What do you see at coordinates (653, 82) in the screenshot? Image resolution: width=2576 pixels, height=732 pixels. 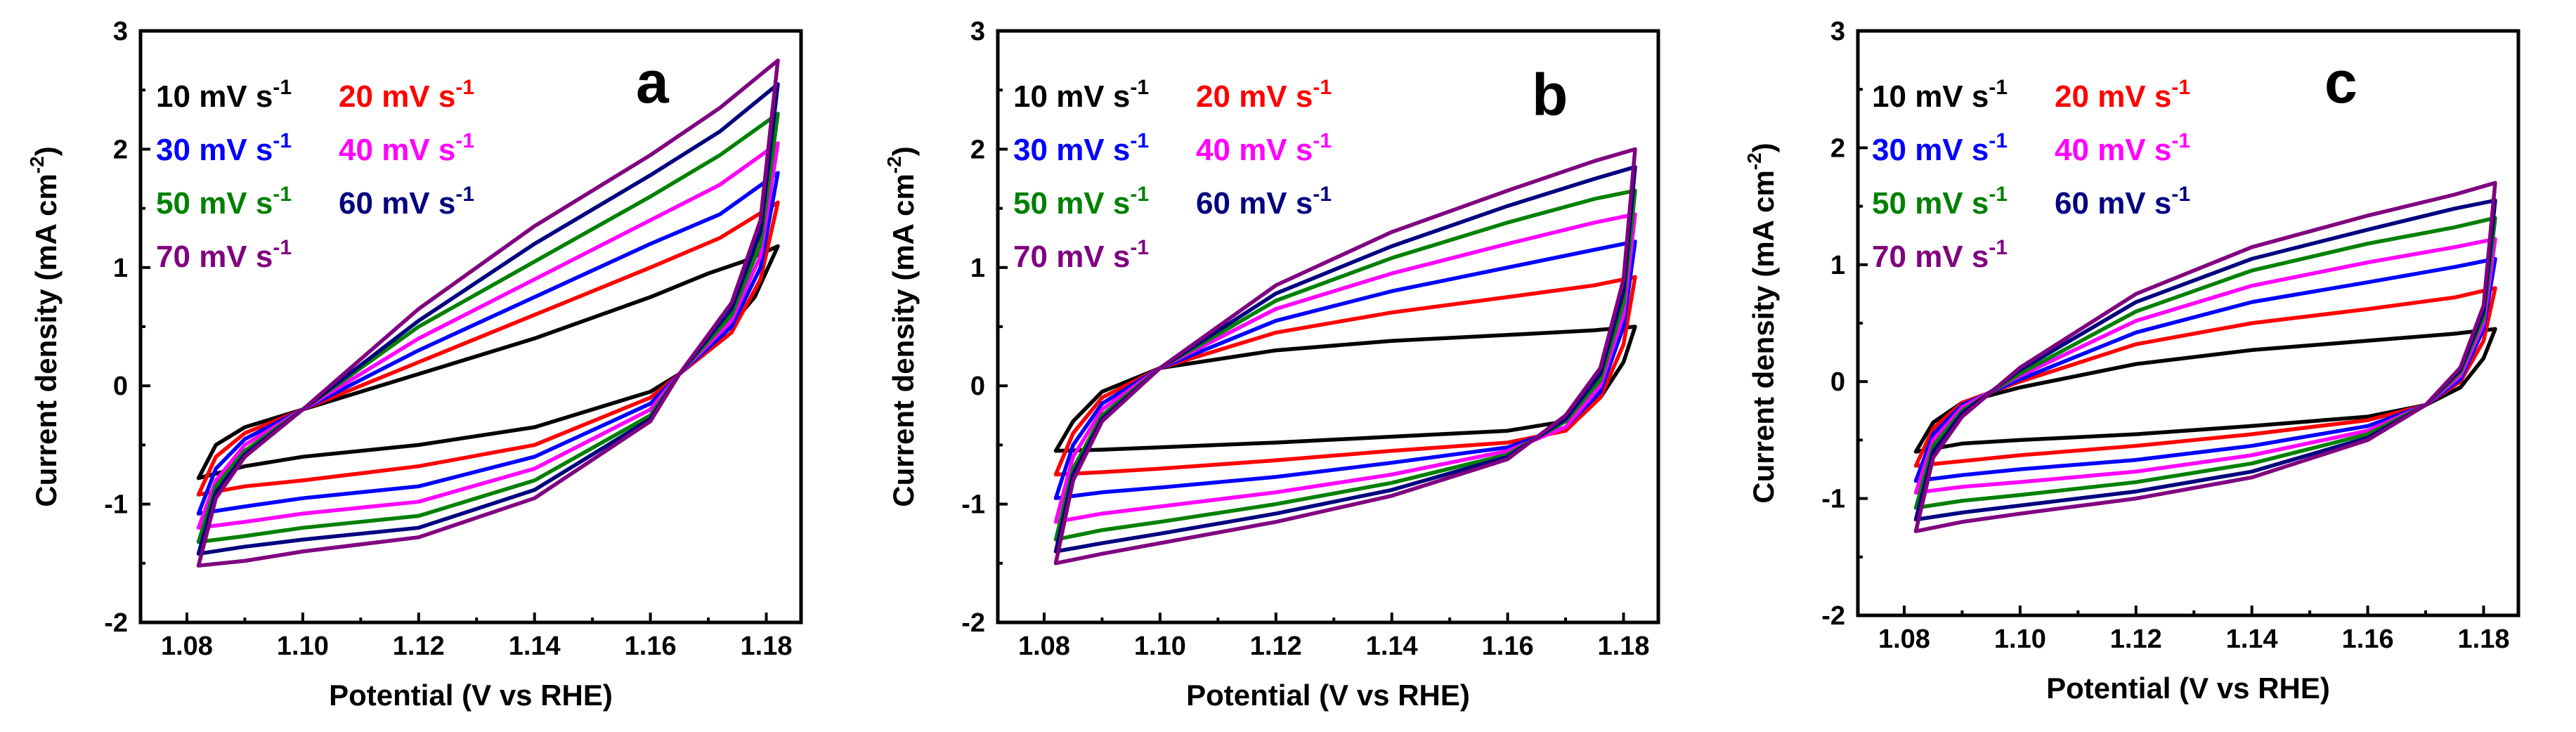 I see `panel-letter: a` at bounding box center [653, 82].